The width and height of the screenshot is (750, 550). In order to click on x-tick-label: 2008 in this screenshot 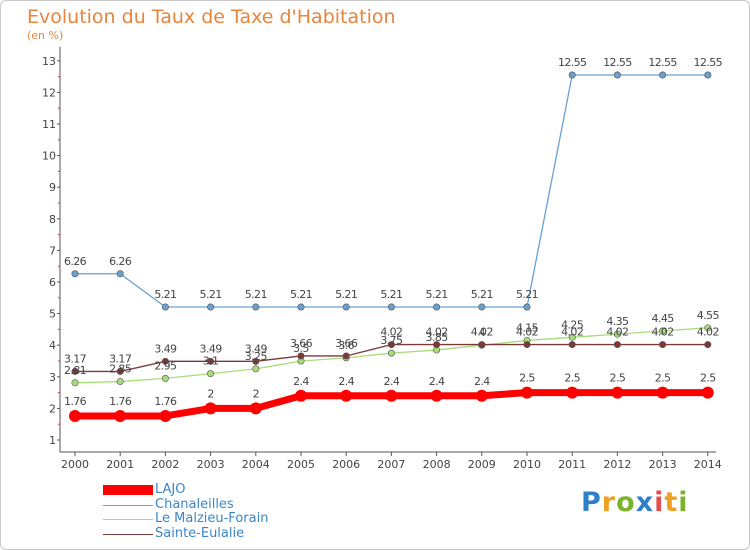, I will do `click(437, 464)`.